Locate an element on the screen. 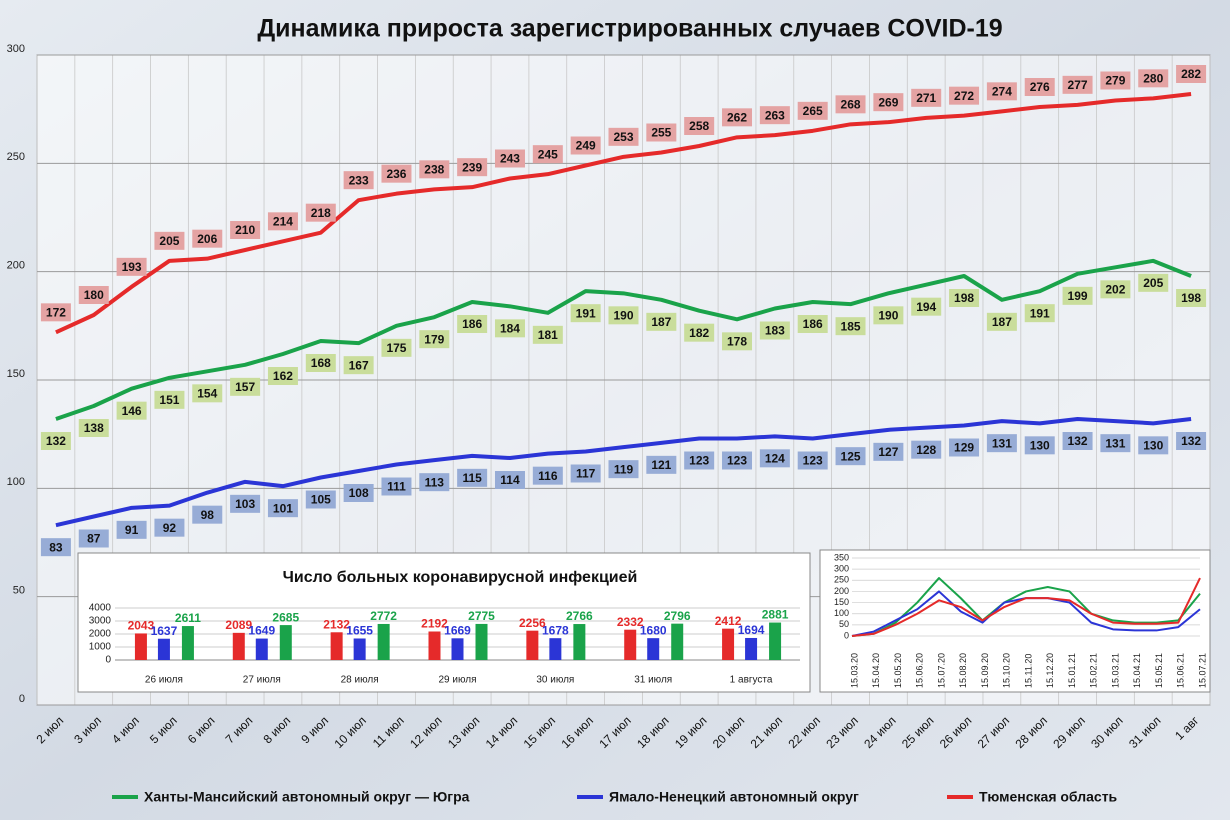 This screenshot has height=820, width=1230. value-label: 113 is located at coordinates (435, 482).